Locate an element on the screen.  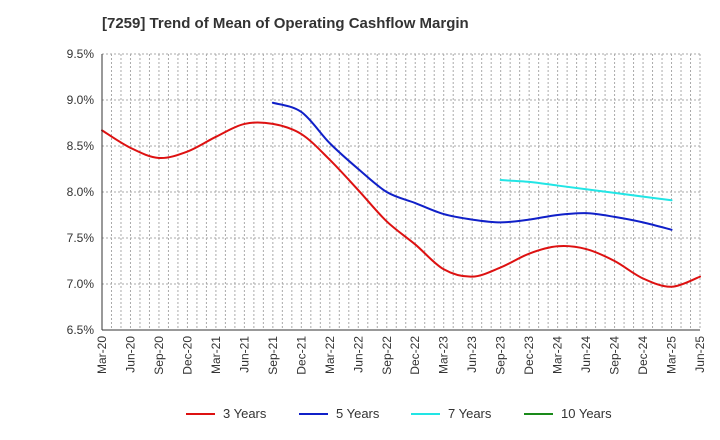
y-tick-label: 7.0% is located at coordinates (81, 284).